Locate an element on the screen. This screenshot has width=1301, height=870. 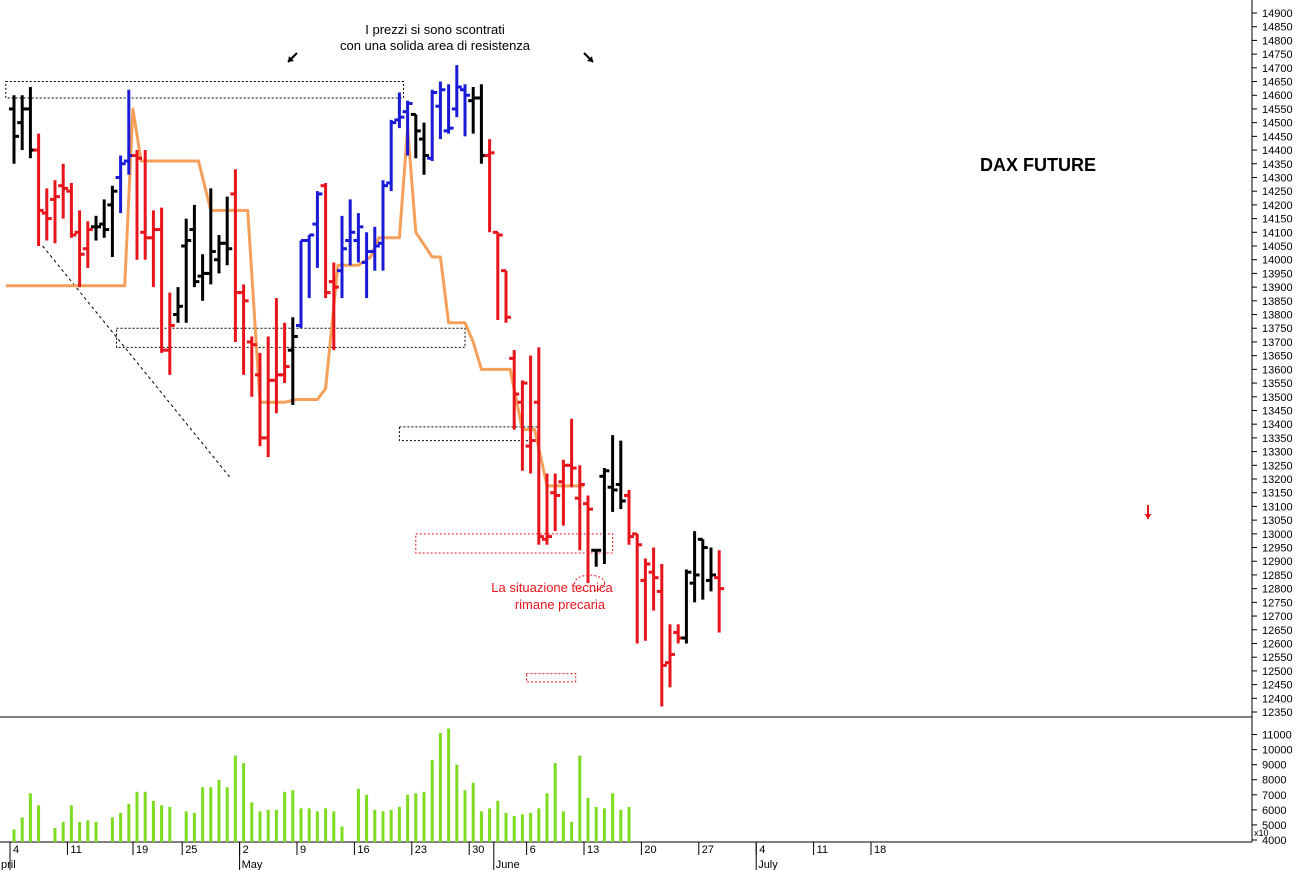
volume-tick-label: 5000 is located at coordinates (1274, 826).